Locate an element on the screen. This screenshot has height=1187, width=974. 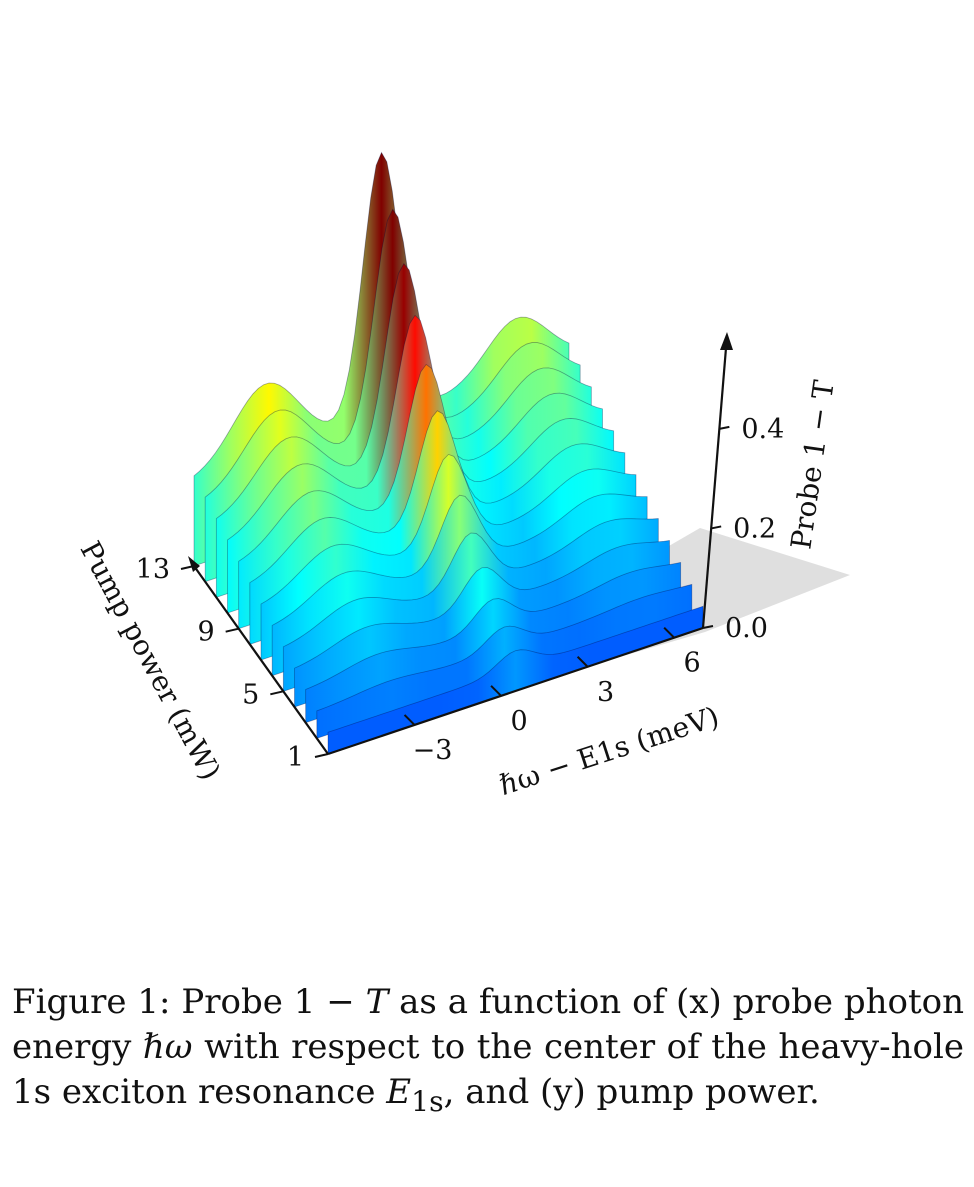
x-tick-label: 0 is located at coordinates (518, 721).